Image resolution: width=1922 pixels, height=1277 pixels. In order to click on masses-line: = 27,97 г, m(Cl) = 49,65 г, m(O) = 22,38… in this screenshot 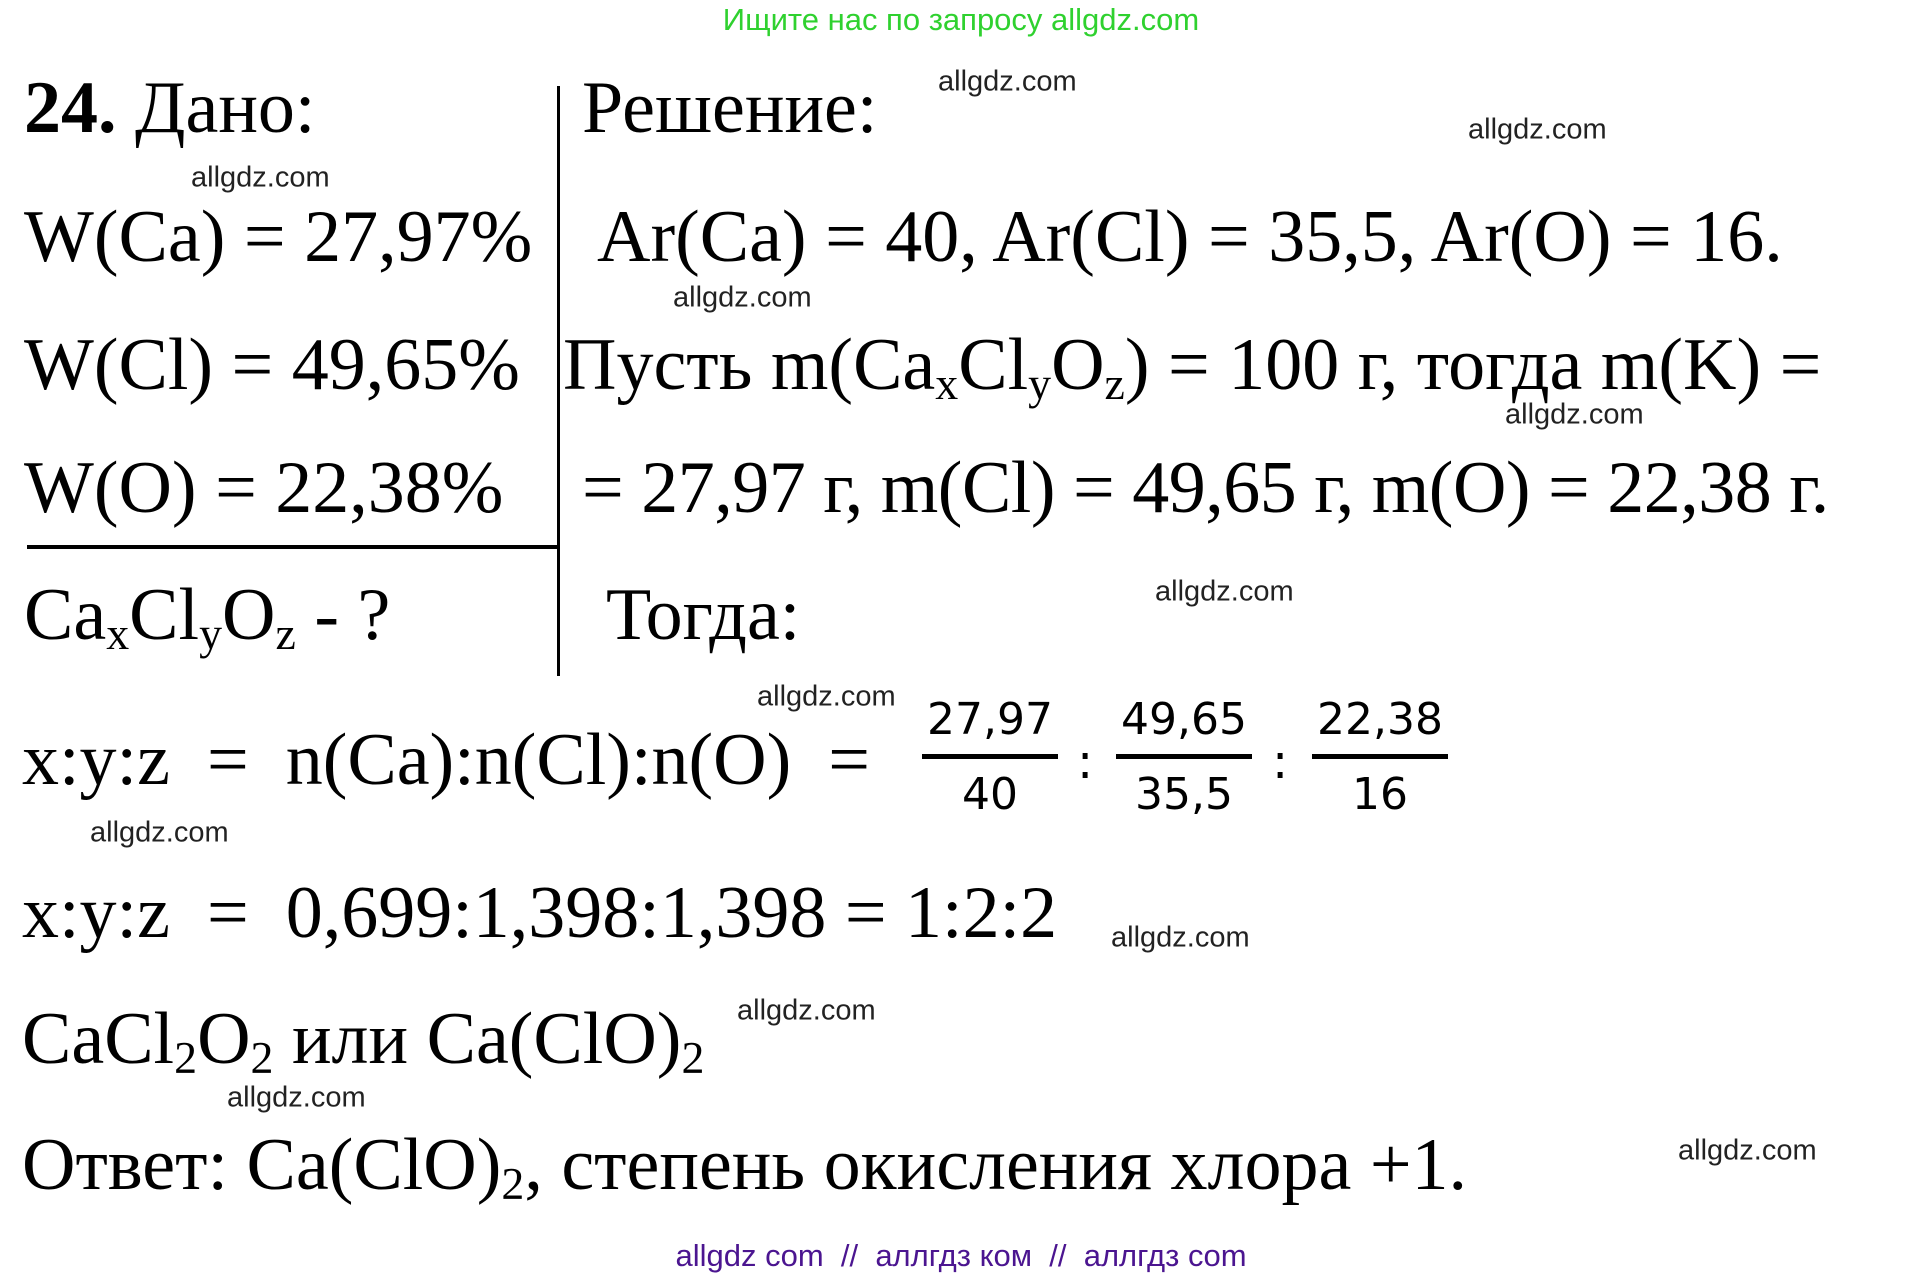, I will do `click(1205, 488)`.